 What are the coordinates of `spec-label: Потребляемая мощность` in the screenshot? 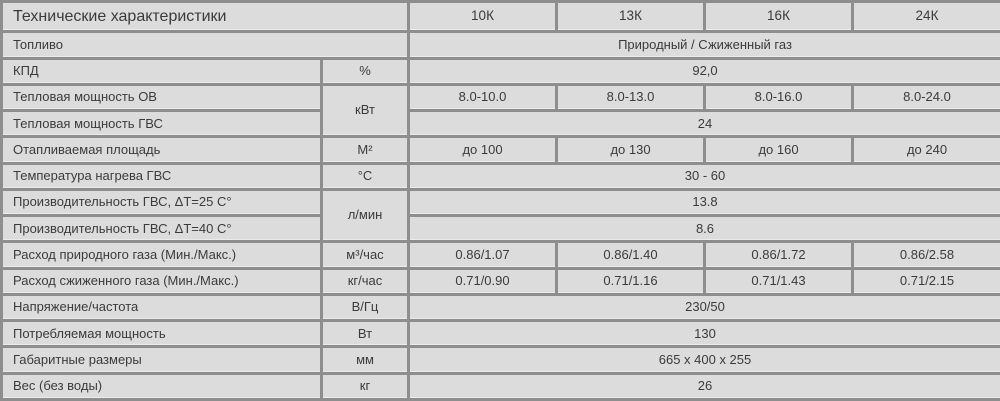 It's located at (161, 334).